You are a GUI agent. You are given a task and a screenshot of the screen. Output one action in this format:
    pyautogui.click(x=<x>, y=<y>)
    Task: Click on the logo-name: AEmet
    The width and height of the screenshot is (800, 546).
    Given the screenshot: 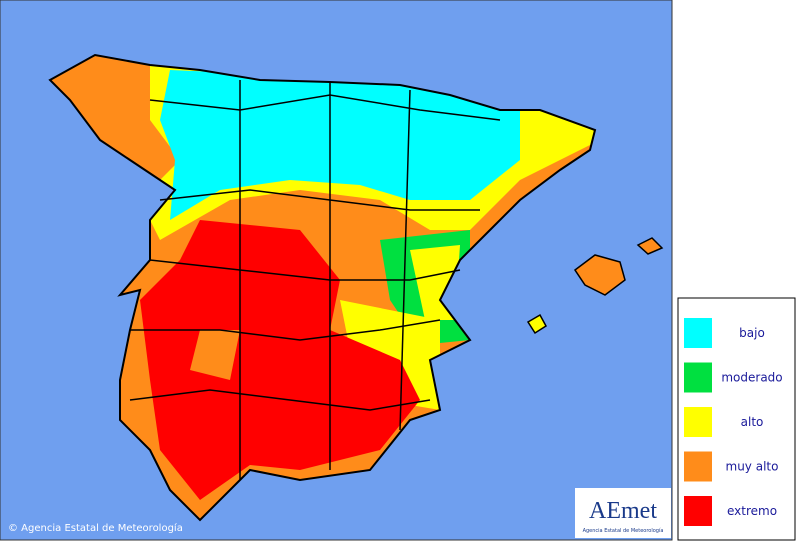 What is the action you would take?
    pyautogui.click(x=623, y=511)
    